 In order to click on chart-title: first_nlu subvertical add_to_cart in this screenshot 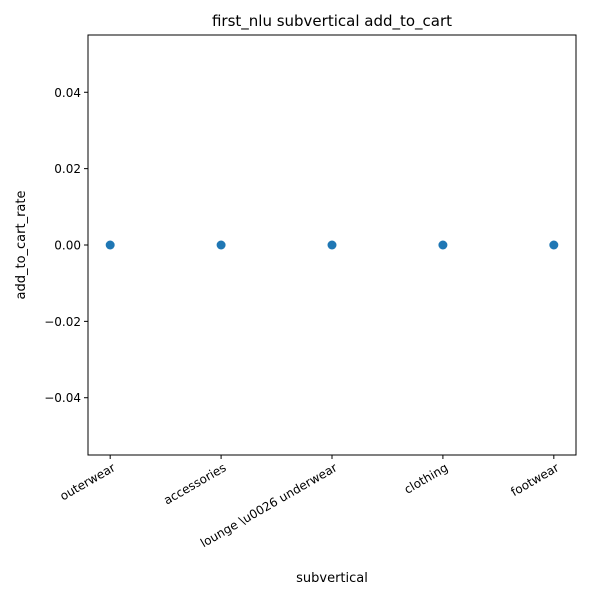, I will do `click(332, 21)`.